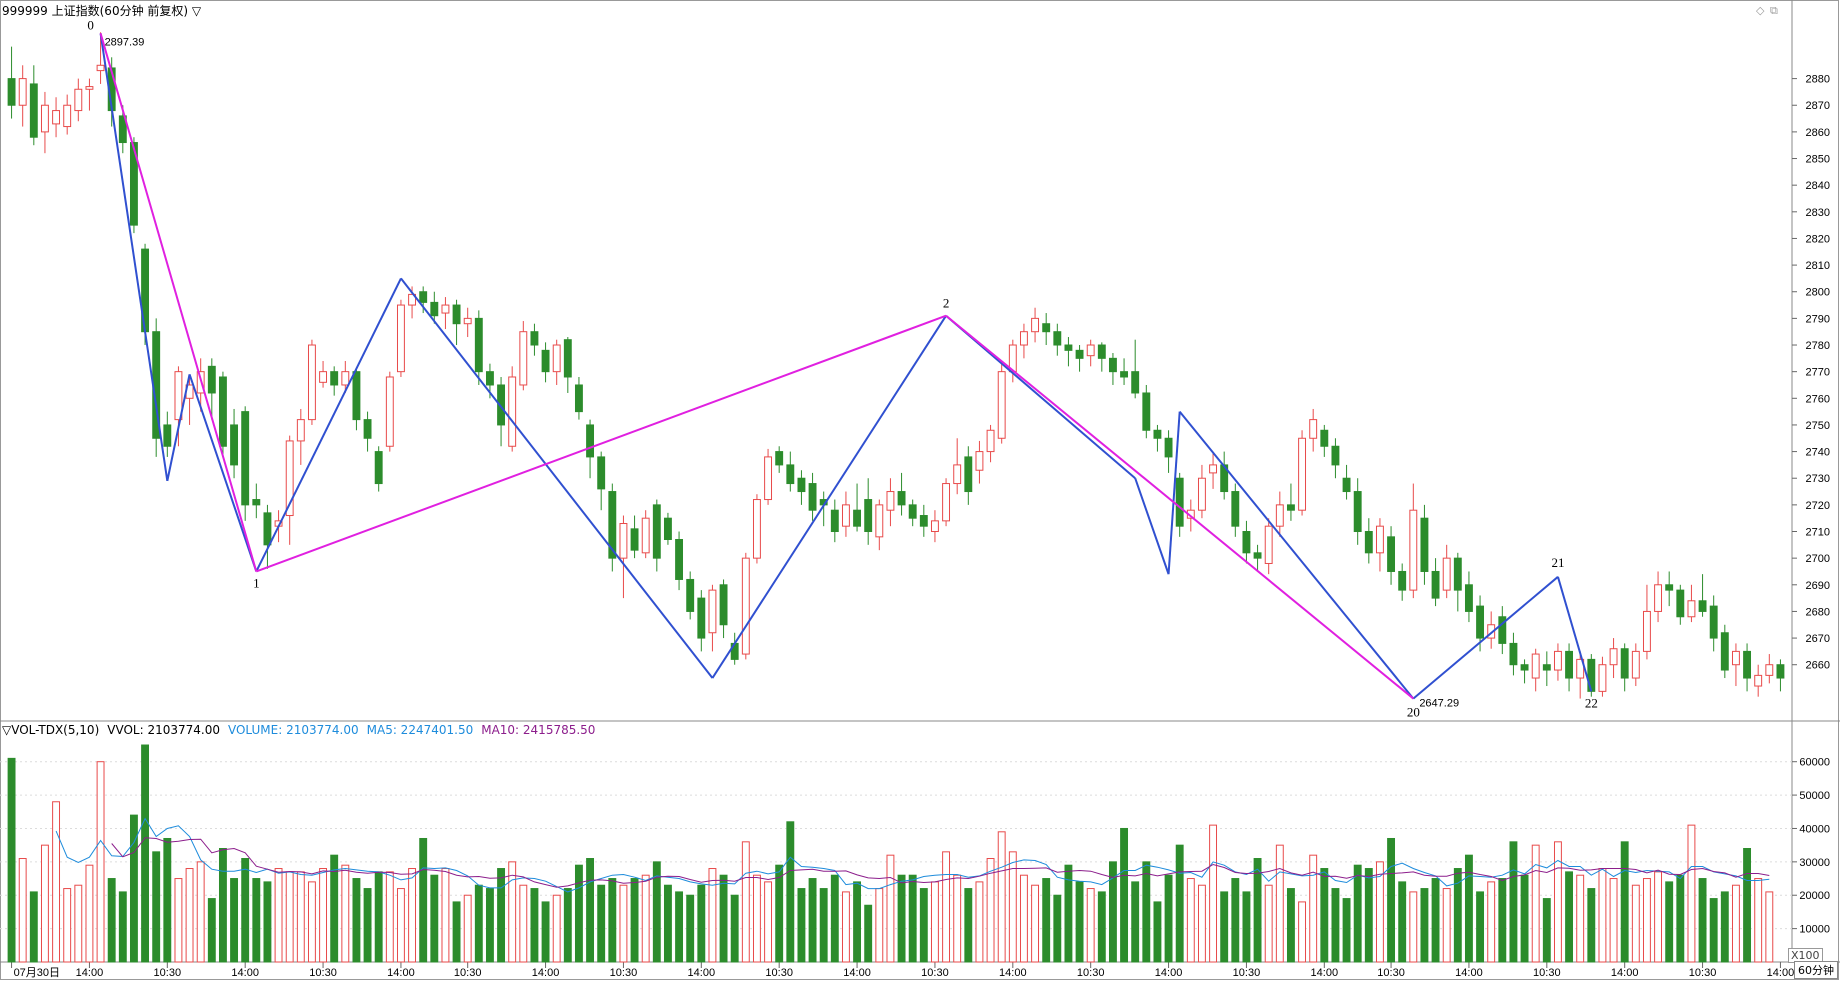  What do you see at coordinates (1816, 970) in the screenshot?
I see `period-button: 60分钟` at bounding box center [1816, 970].